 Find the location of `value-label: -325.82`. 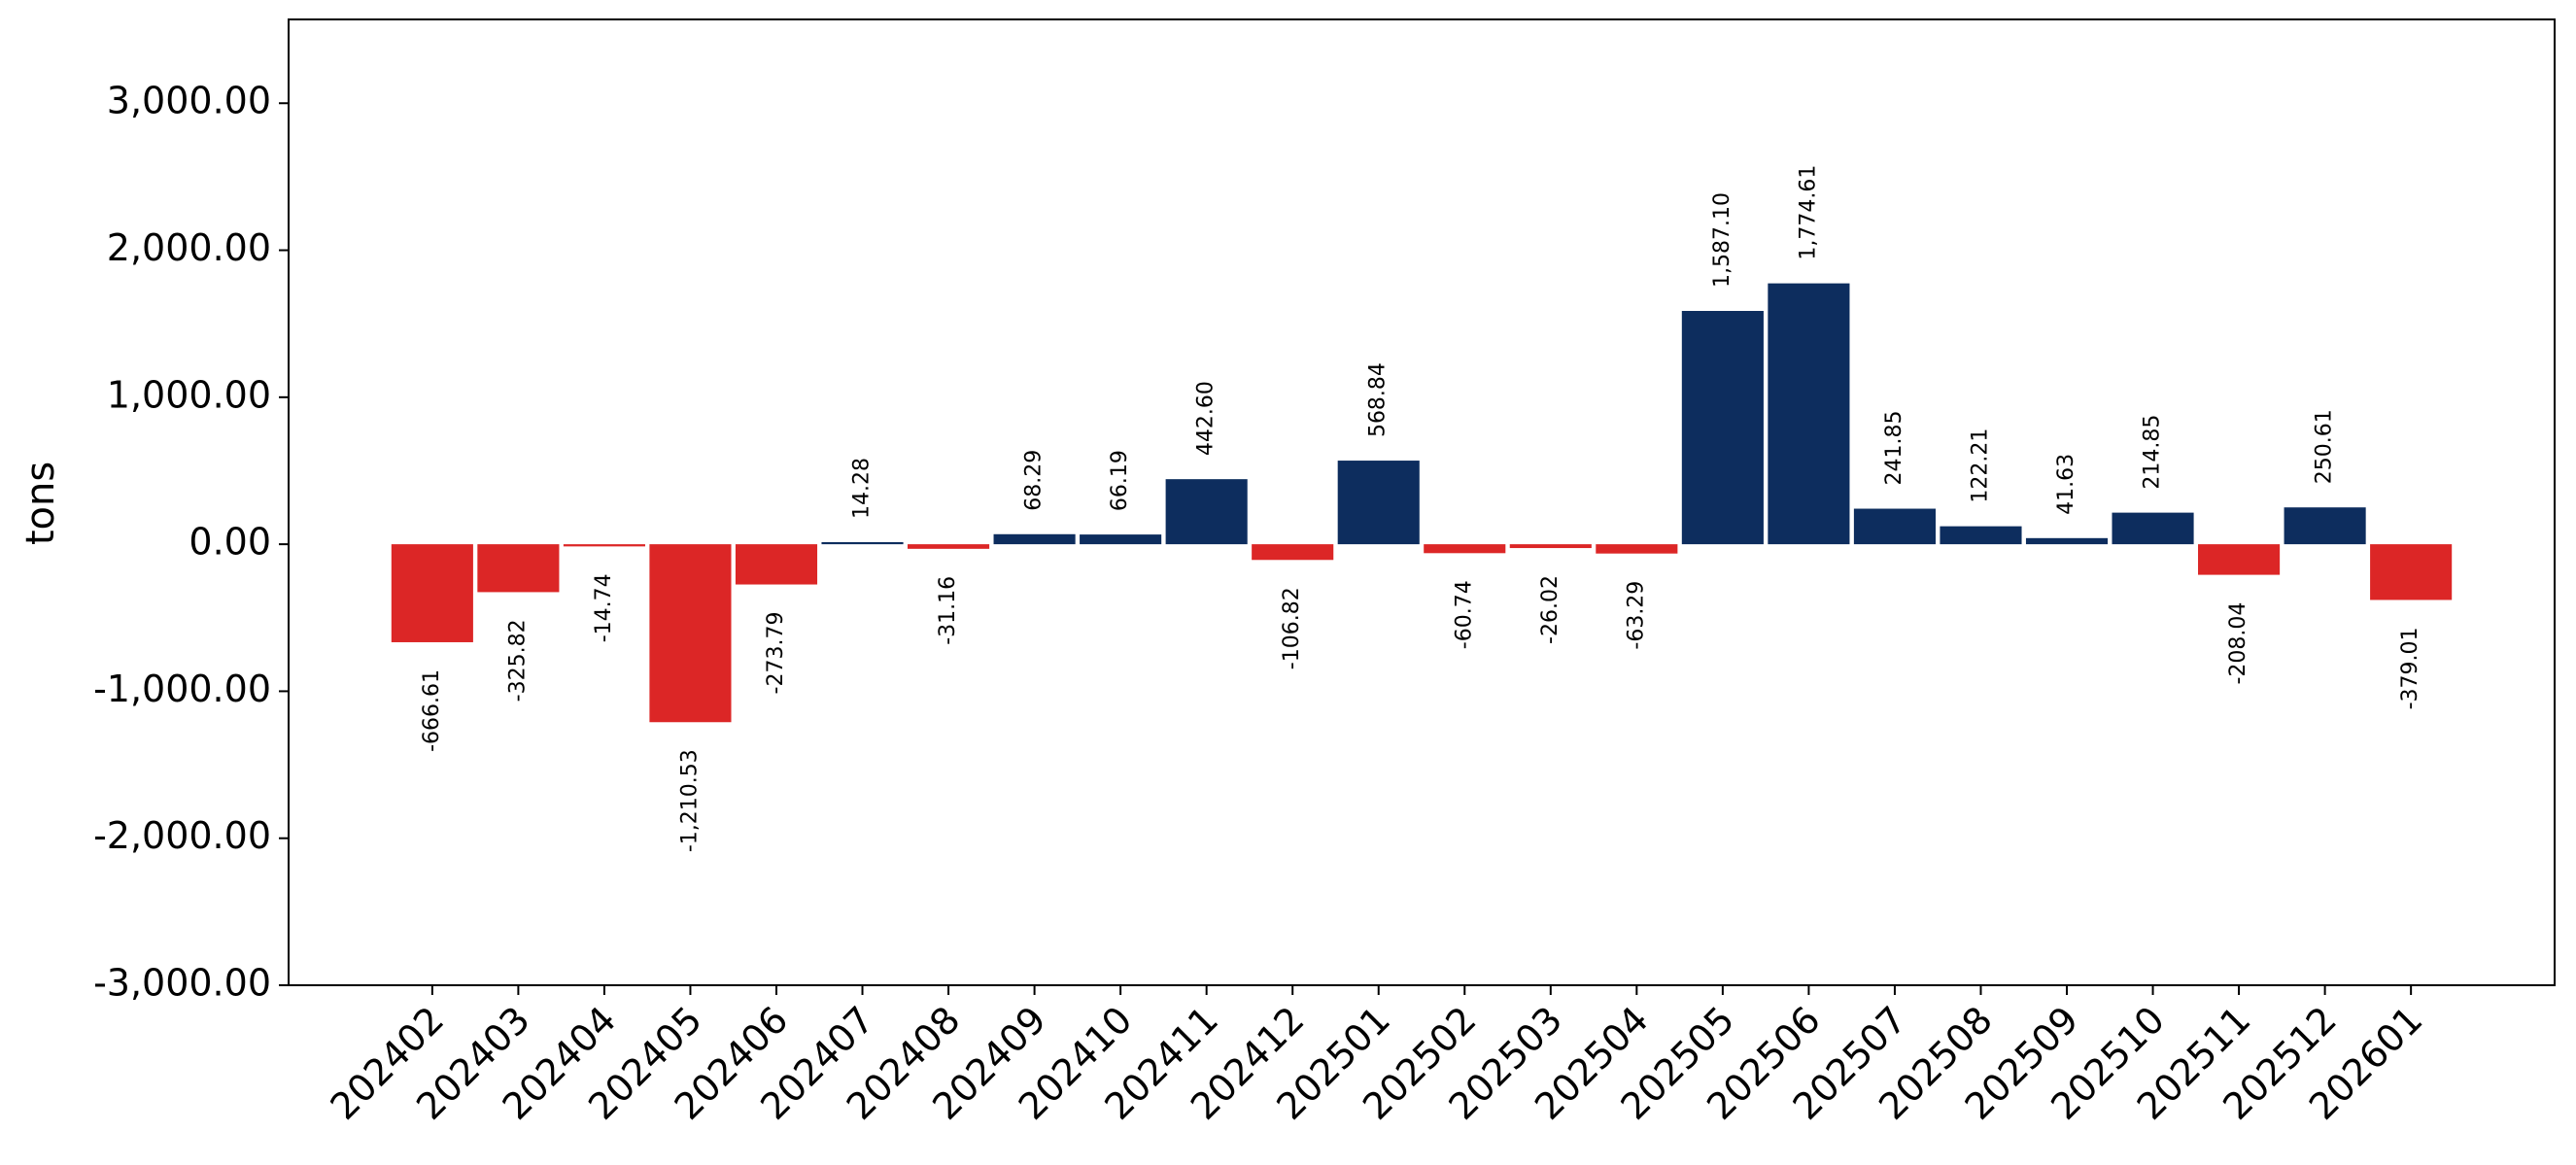

value-label: -325.82 is located at coordinates (517, 660).